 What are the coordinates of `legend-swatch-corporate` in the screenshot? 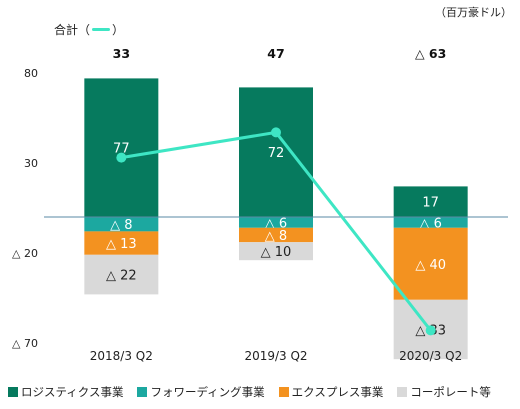 It's located at (402, 392).